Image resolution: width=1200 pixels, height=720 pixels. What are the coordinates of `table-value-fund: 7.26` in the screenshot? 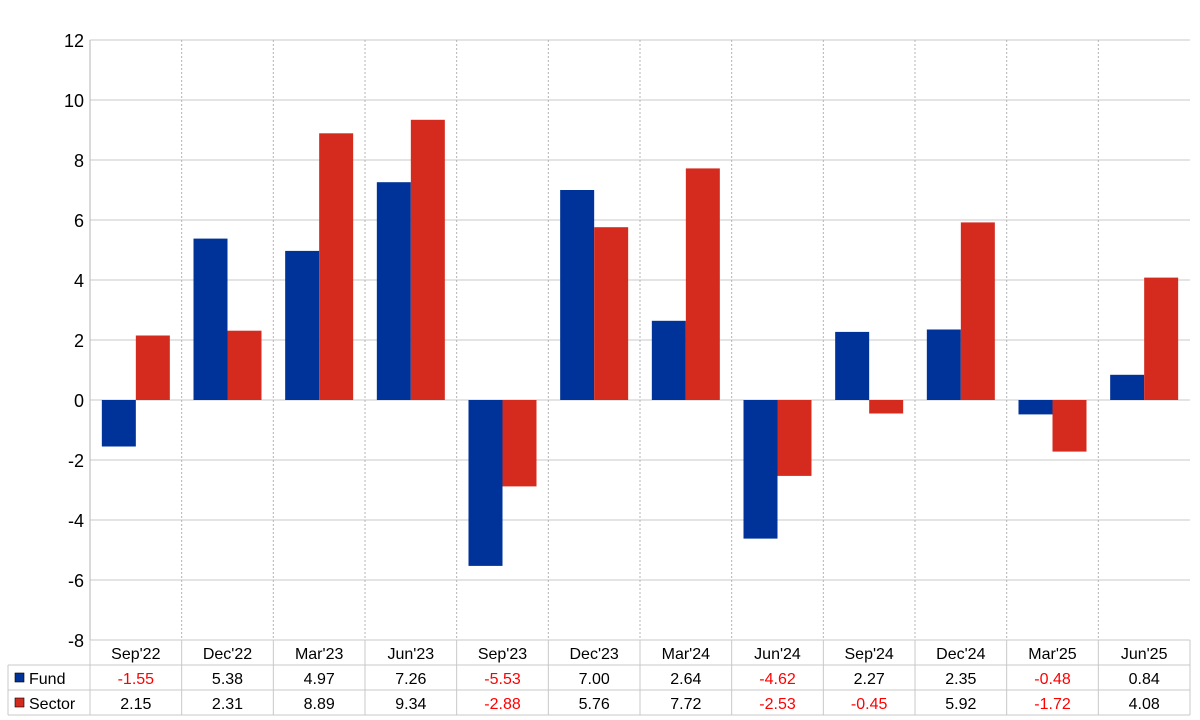 It's located at (410, 679).